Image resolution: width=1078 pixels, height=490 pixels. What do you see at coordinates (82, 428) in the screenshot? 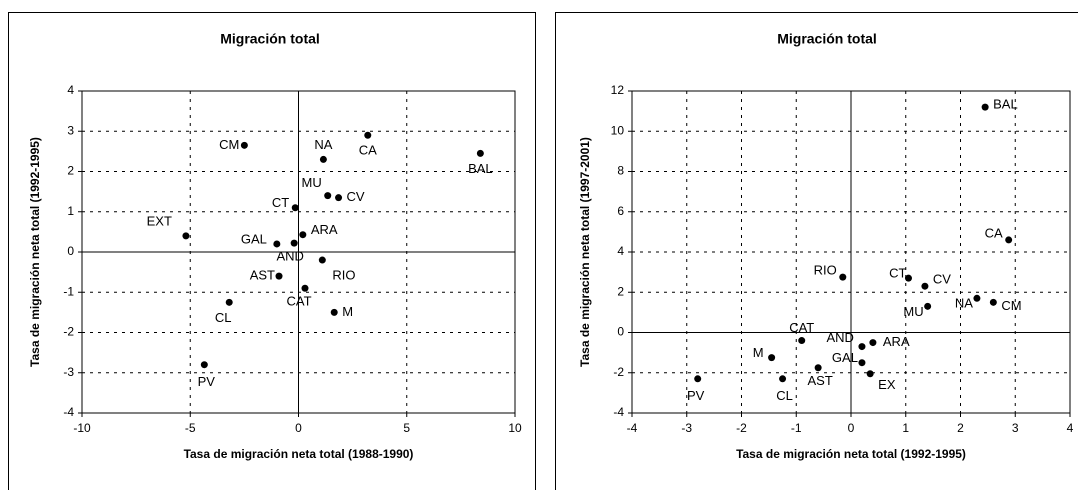
I see `x-tick-label: -10` at bounding box center [82, 428].